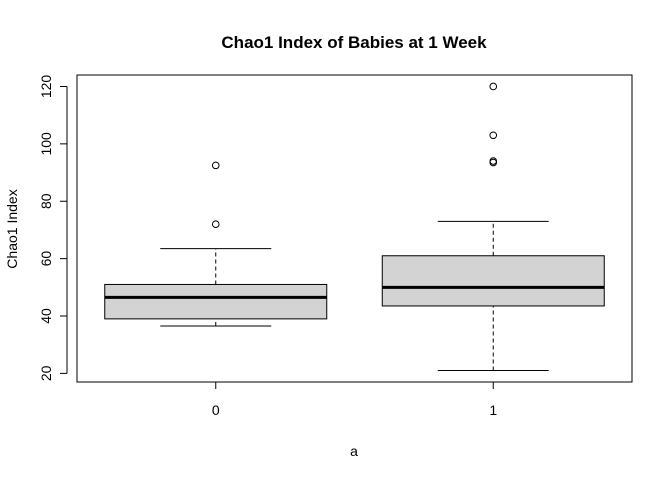 The image size is (672, 480). I want to click on x-tick-label: 0, so click(216, 410).